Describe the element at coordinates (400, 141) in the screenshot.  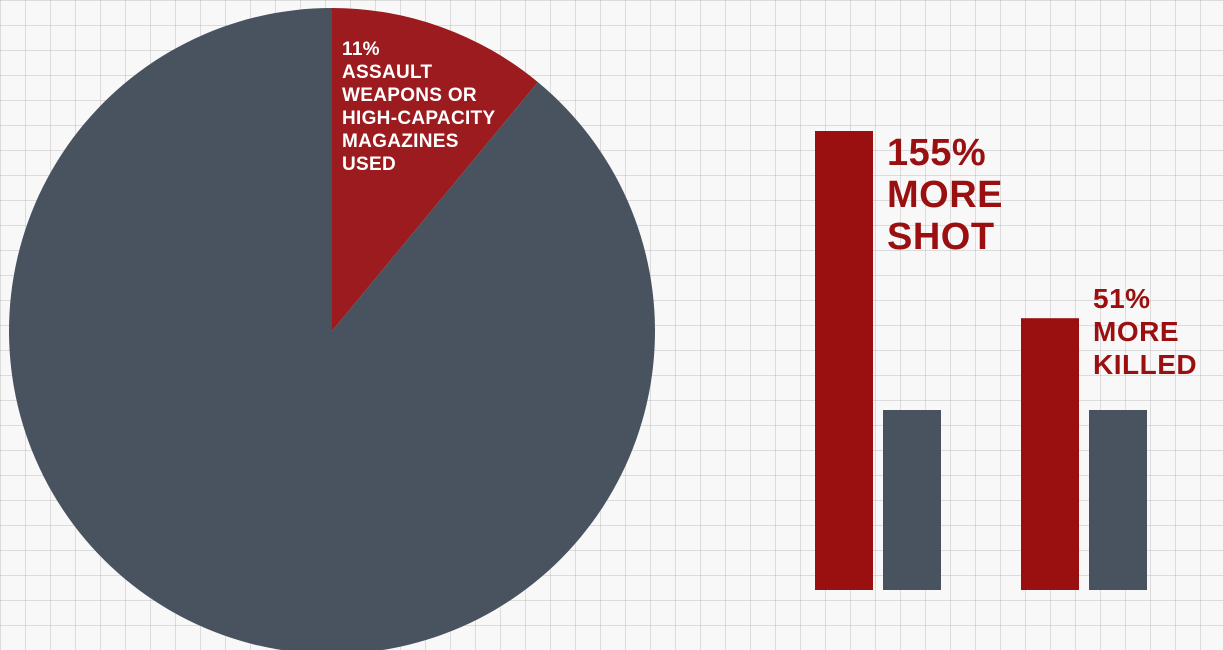
I see `pie-annotation-line: MAGAZINES` at that location.